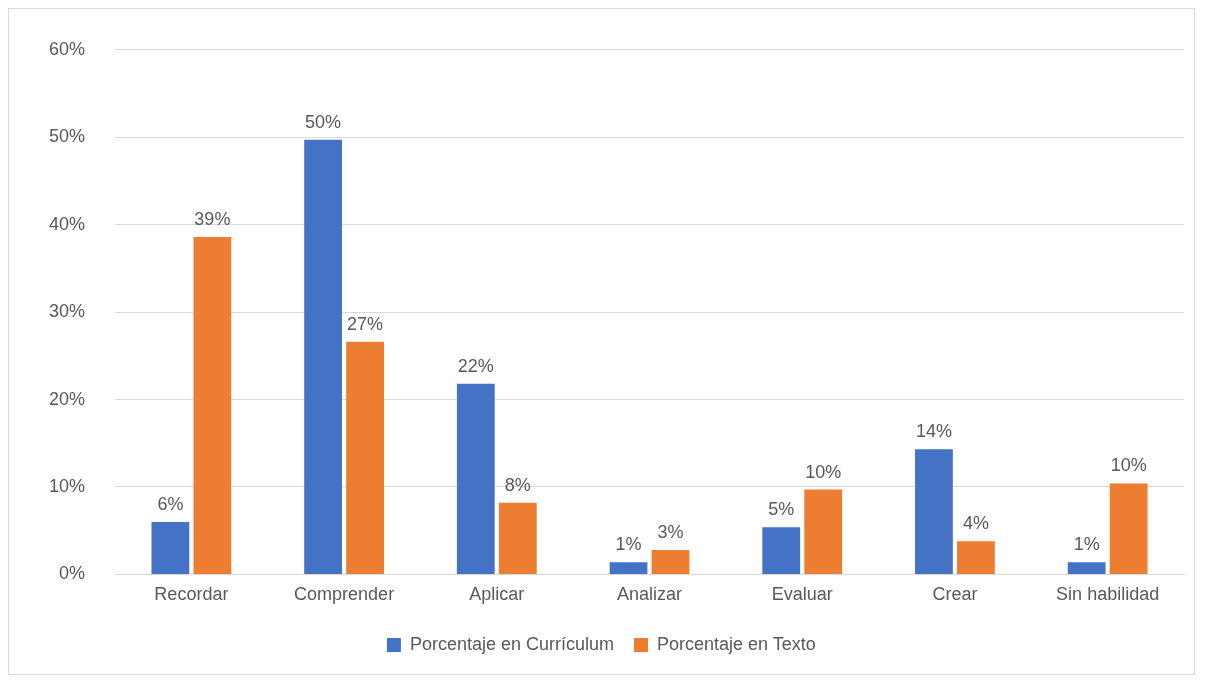 The image size is (1207, 687). Describe the element at coordinates (67, 223) in the screenshot. I see `y-tick-label: 40%` at that location.